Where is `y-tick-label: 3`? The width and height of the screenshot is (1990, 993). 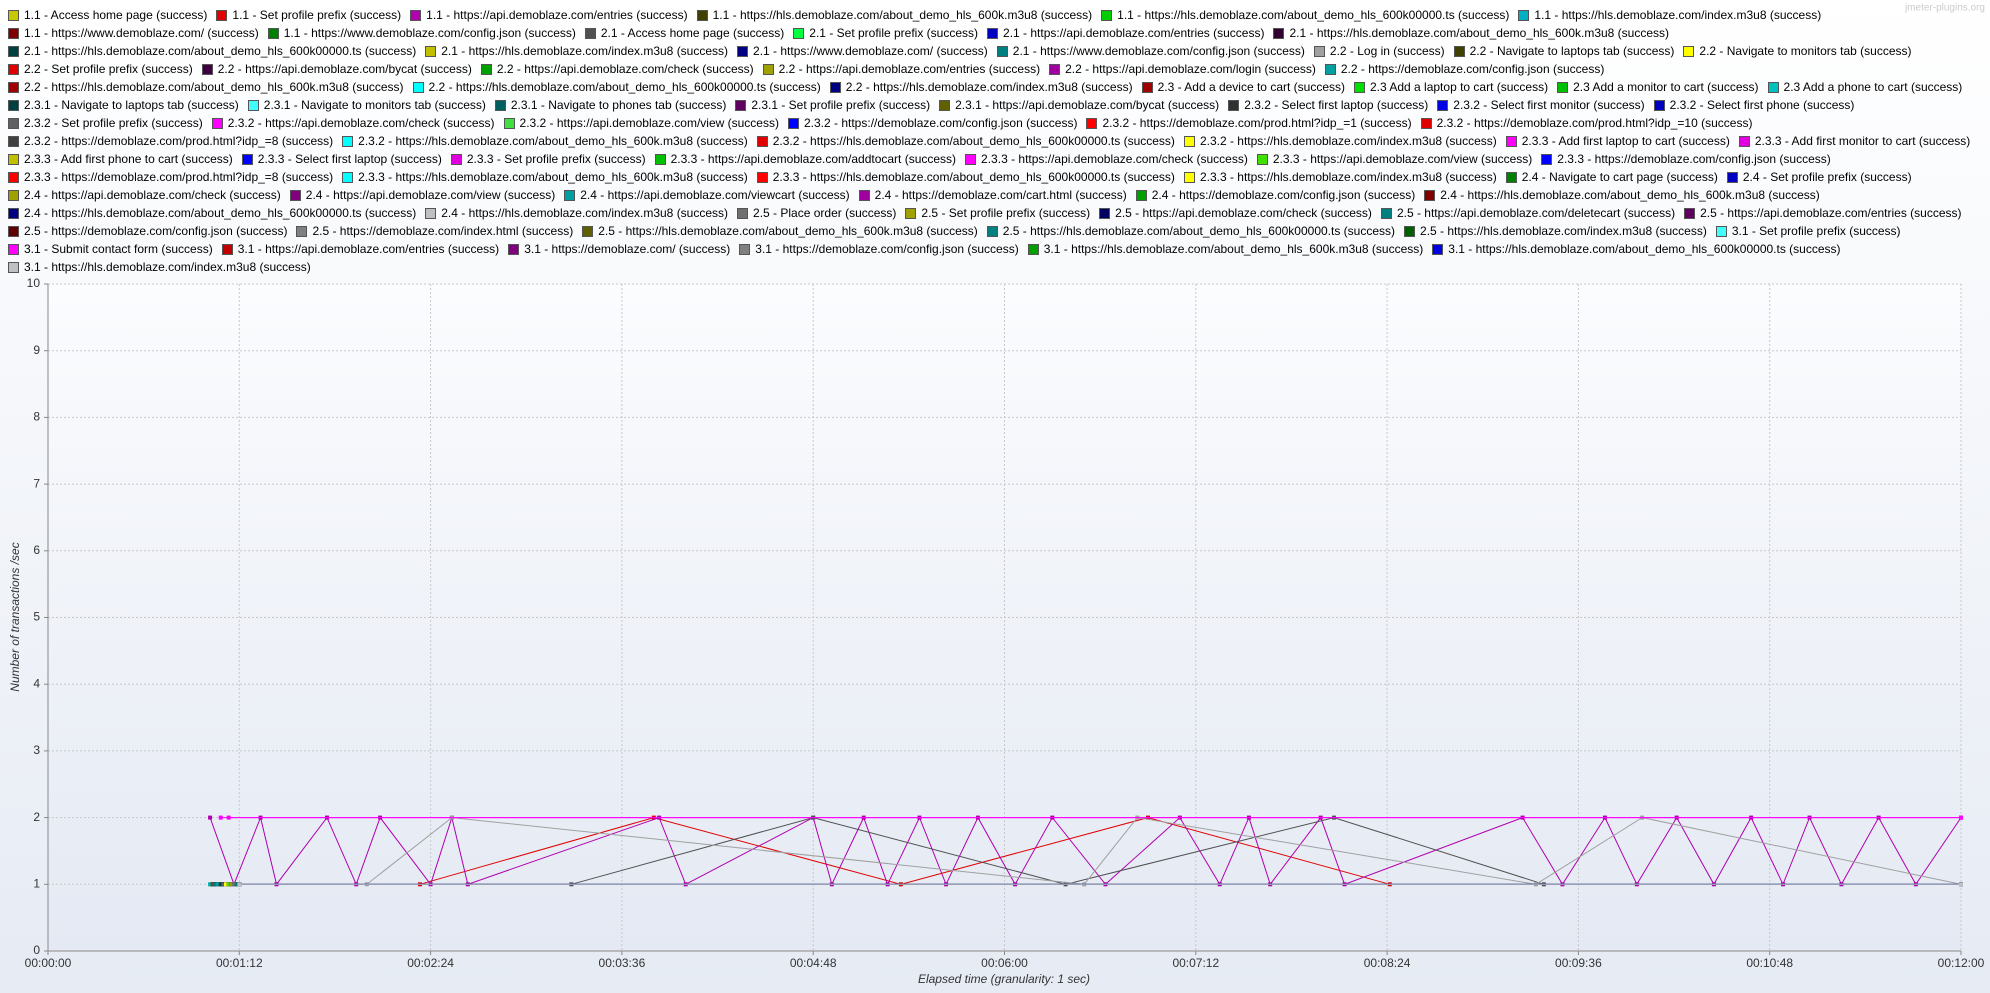
y-tick-label: 3 is located at coordinates (36, 750).